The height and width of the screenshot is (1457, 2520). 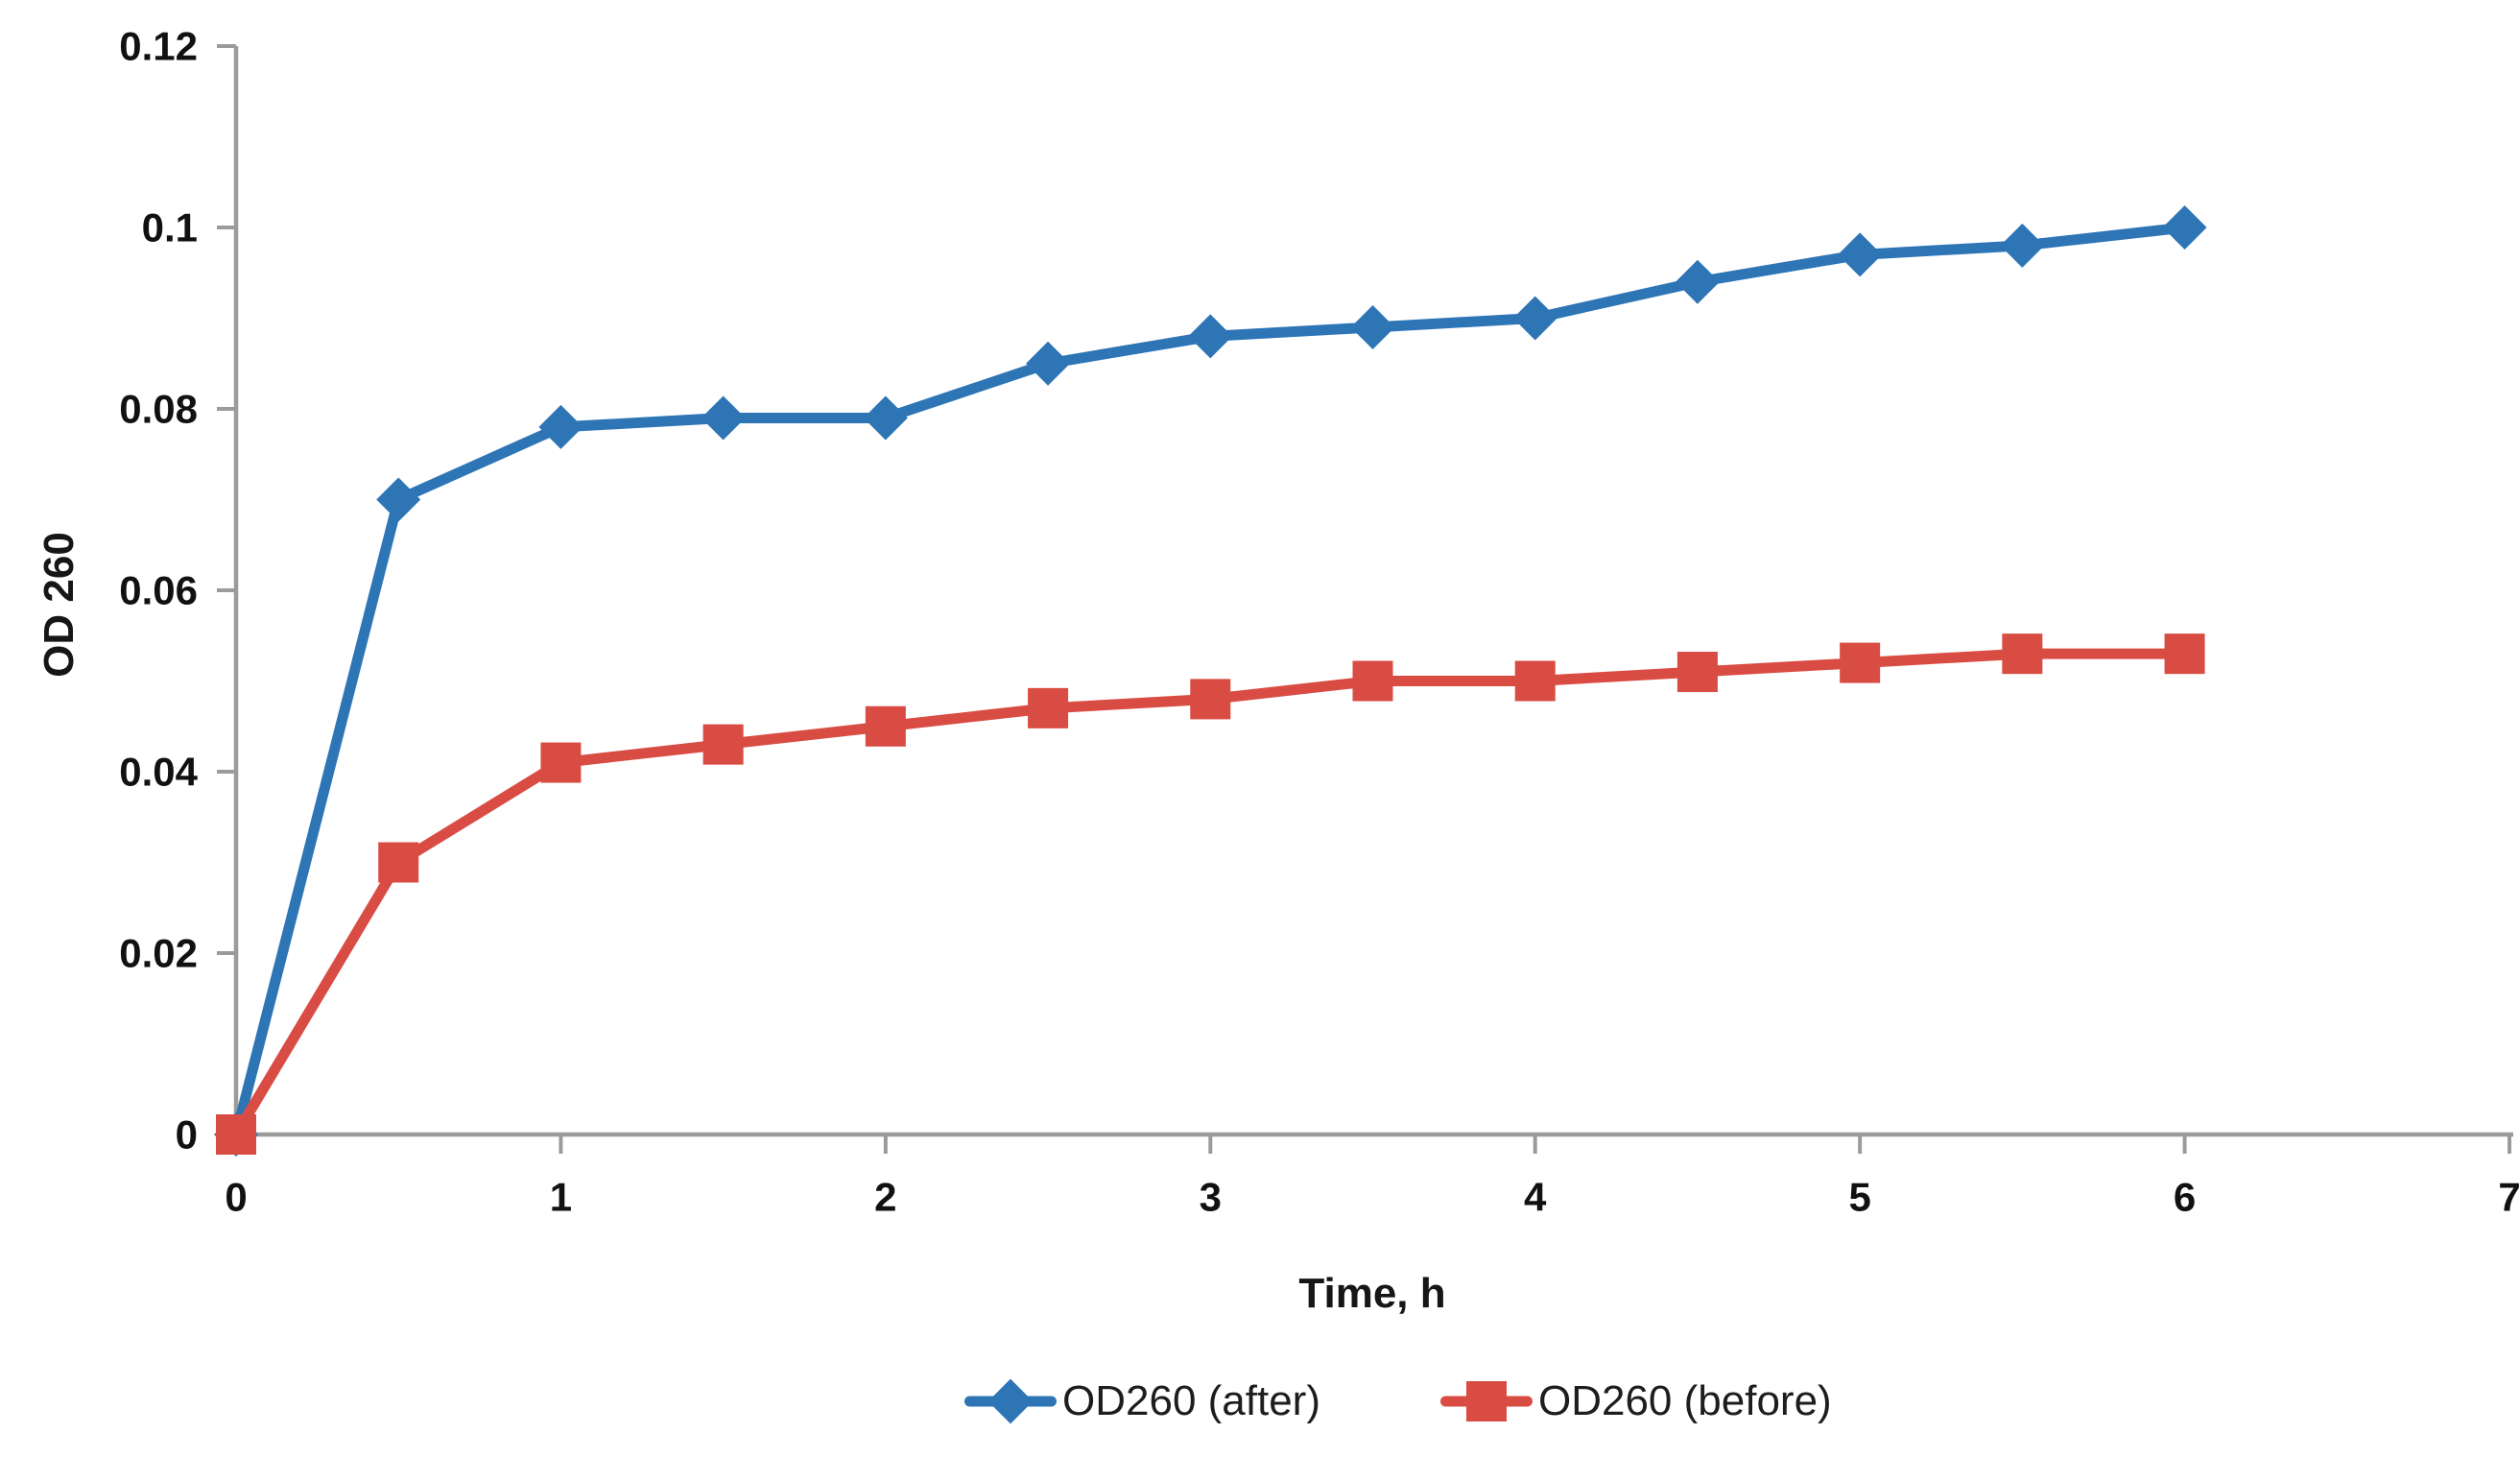 I want to click on y-tick-label: 0.06, so click(x=158, y=591).